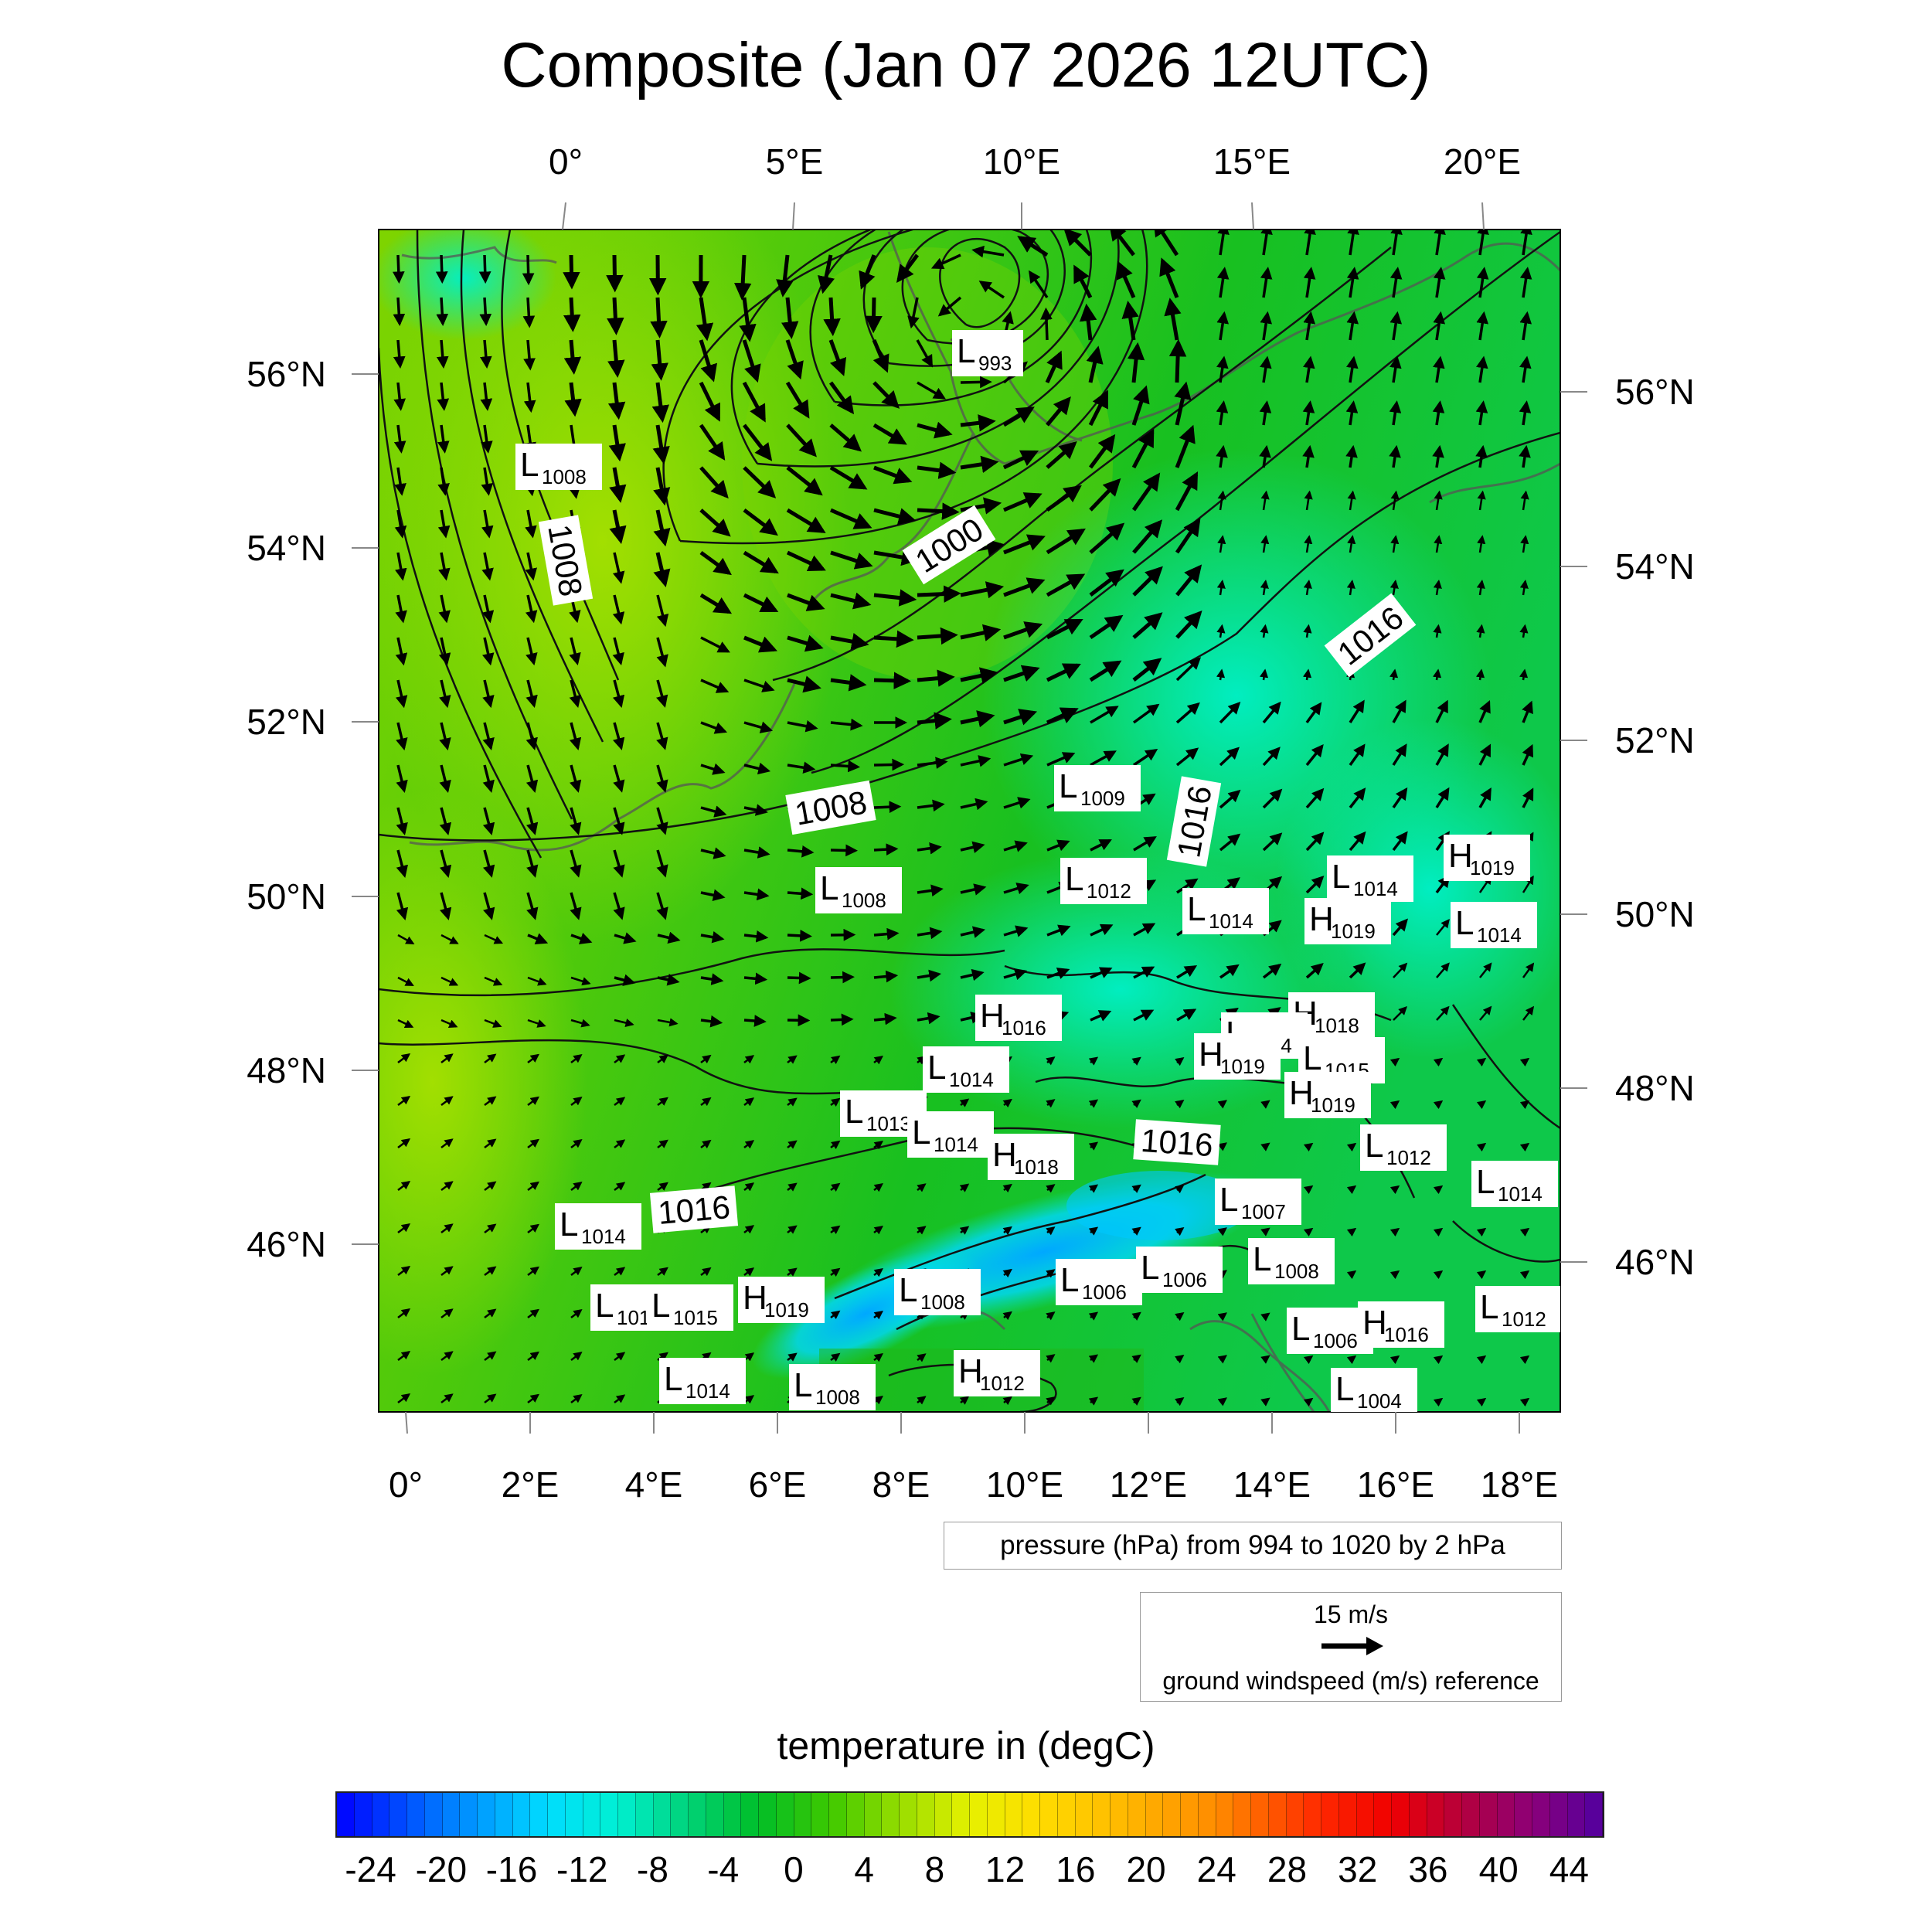 The height and width of the screenshot is (1932, 1932). I want to click on bottom-tick-label: 14°E, so click(1272, 1484).